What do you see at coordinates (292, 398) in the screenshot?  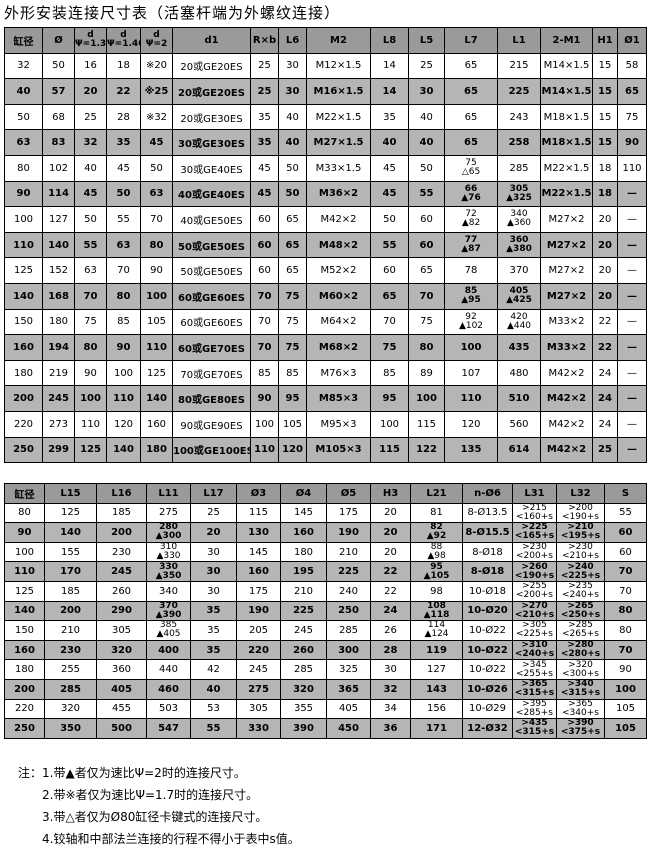 I see `data-cell: 95` at bounding box center [292, 398].